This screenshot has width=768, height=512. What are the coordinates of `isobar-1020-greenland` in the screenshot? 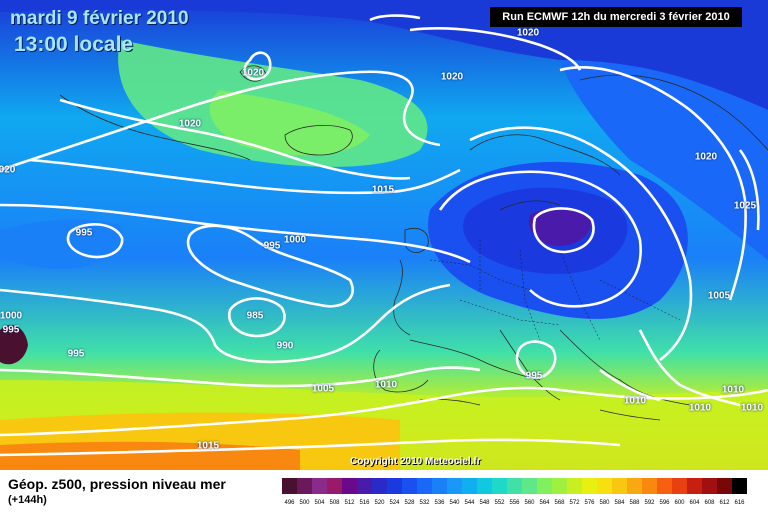 It's located at (257, 66).